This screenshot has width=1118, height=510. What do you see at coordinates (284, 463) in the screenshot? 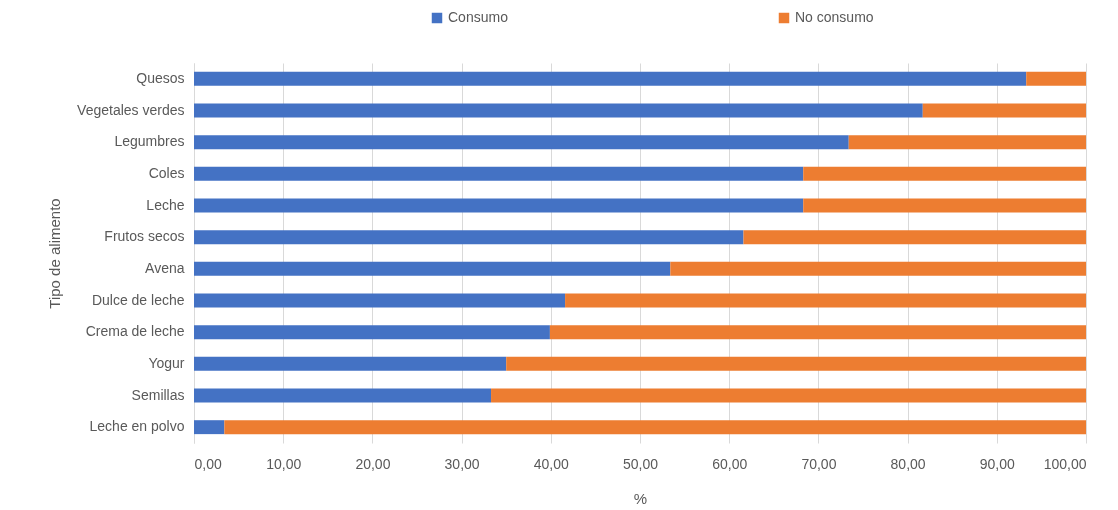
I see `x-tick-label: 10,00` at bounding box center [284, 463].